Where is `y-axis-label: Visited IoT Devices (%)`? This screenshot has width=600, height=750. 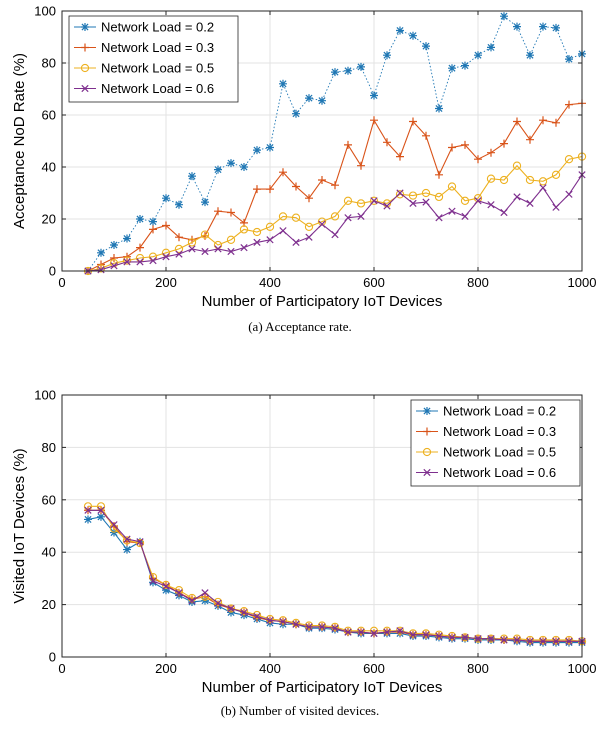
y-axis-label: Visited IoT Devices (%) is located at coordinates (19, 525).